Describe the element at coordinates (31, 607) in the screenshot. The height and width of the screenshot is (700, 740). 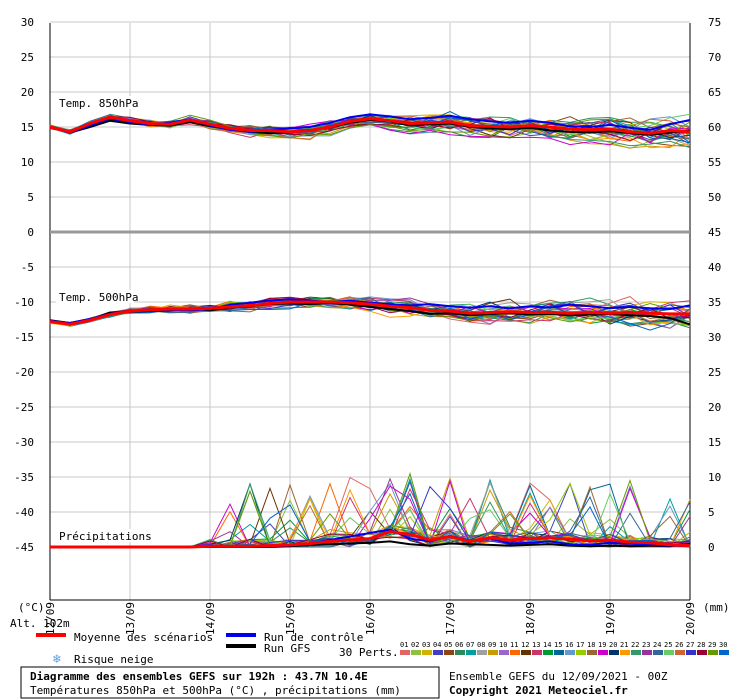
I see `left-unit: (°C)` at that location.